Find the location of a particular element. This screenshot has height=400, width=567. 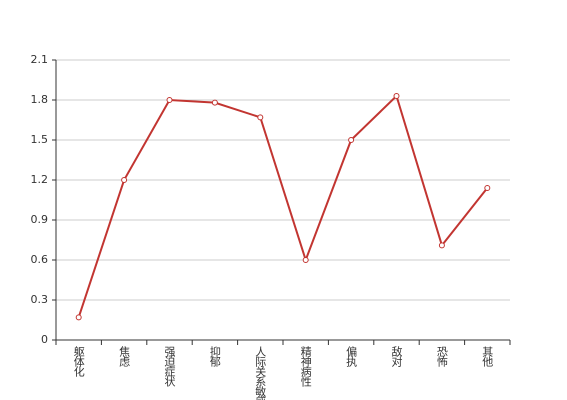

x-tick-label: 焦虑 is located at coordinates (124, 356).